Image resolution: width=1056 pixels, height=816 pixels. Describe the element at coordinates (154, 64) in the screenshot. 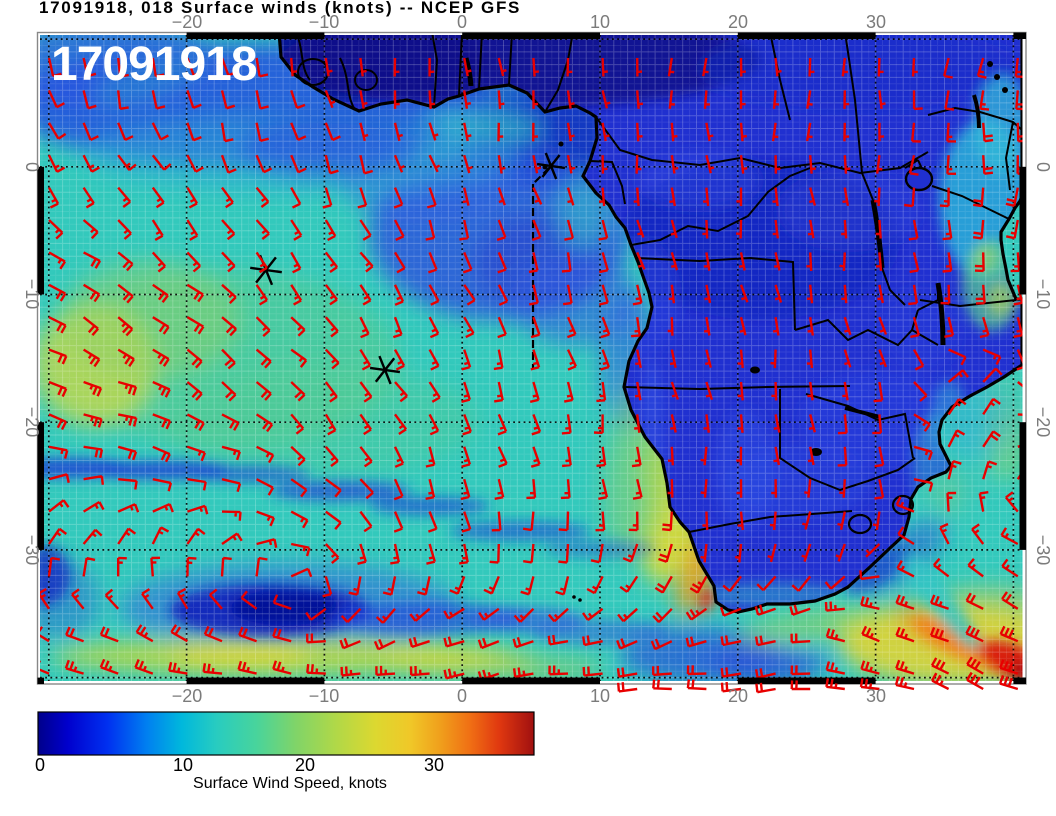

I see `svg-text: 17091918` at that location.